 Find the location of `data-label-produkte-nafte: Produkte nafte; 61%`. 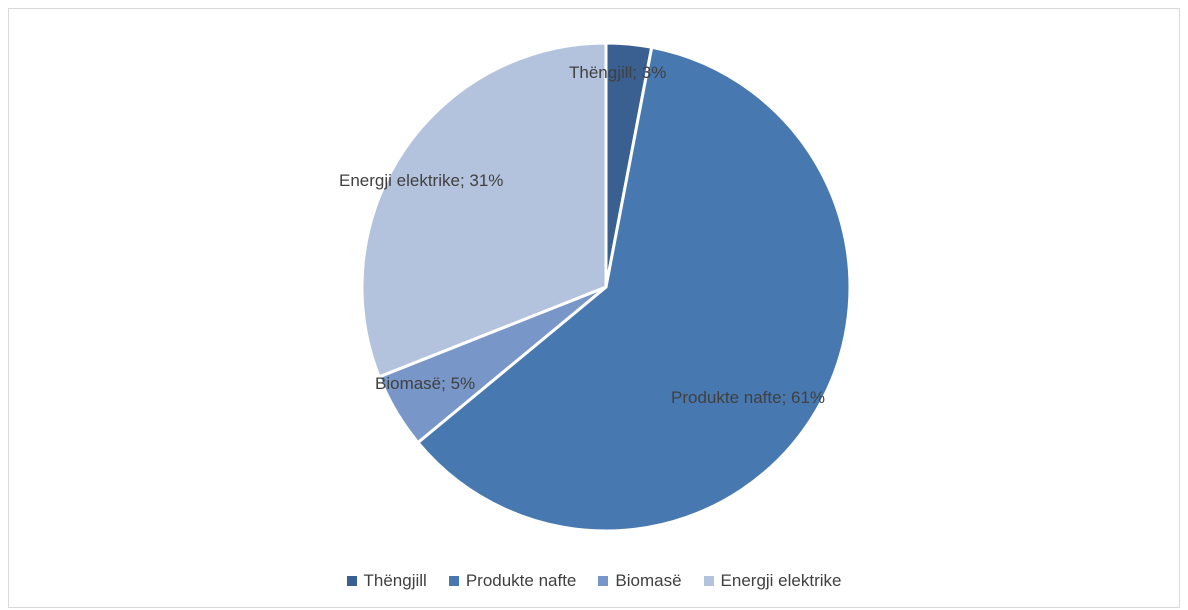

data-label-produkte-nafte: Produkte nafte; 61% is located at coordinates (748, 397).